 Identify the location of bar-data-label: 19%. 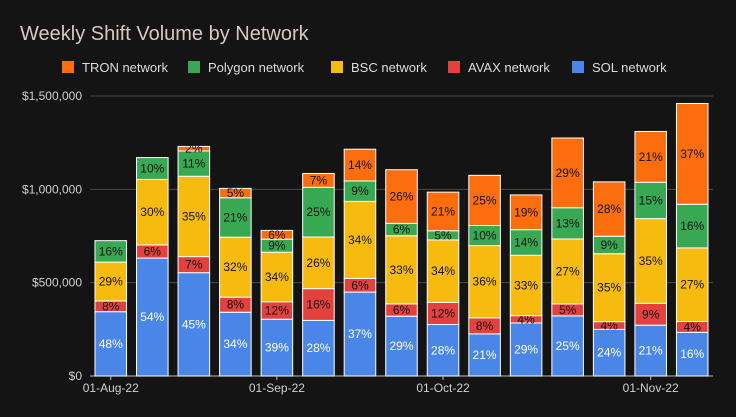
(526, 212).